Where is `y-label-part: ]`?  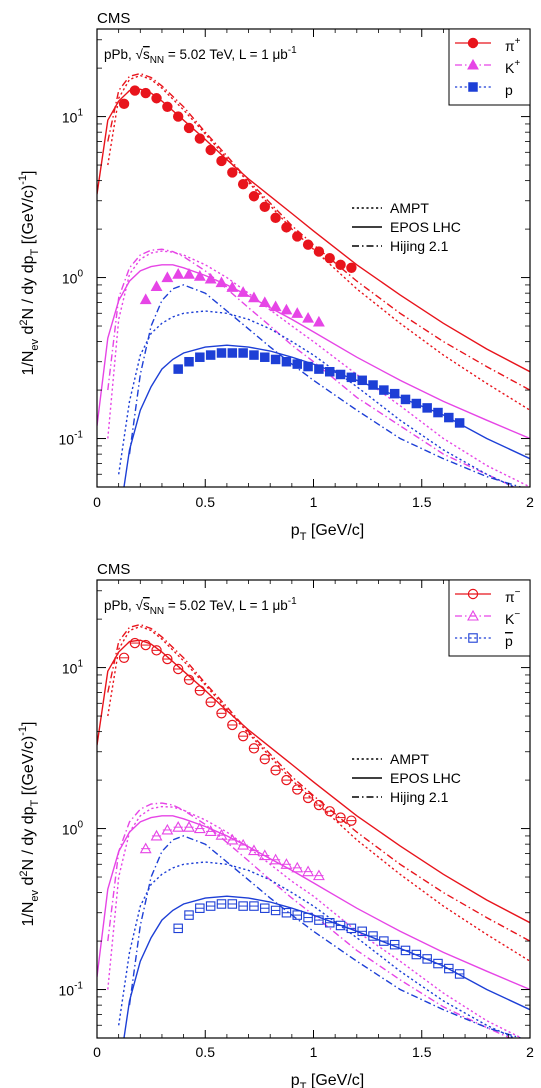 y-label-part: ] is located at coordinates (28, 723).